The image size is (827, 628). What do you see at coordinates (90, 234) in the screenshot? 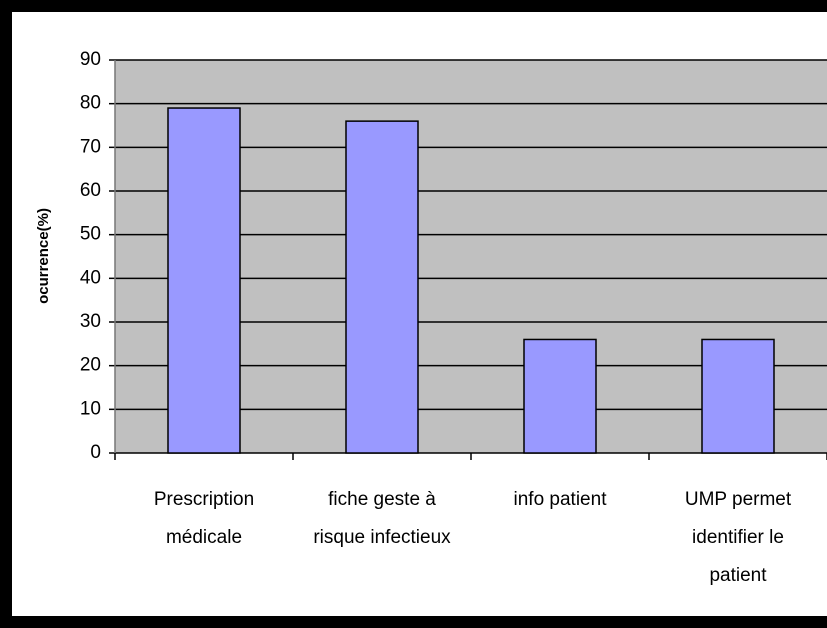
I see `y-tick-label: 50` at bounding box center [90, 234].